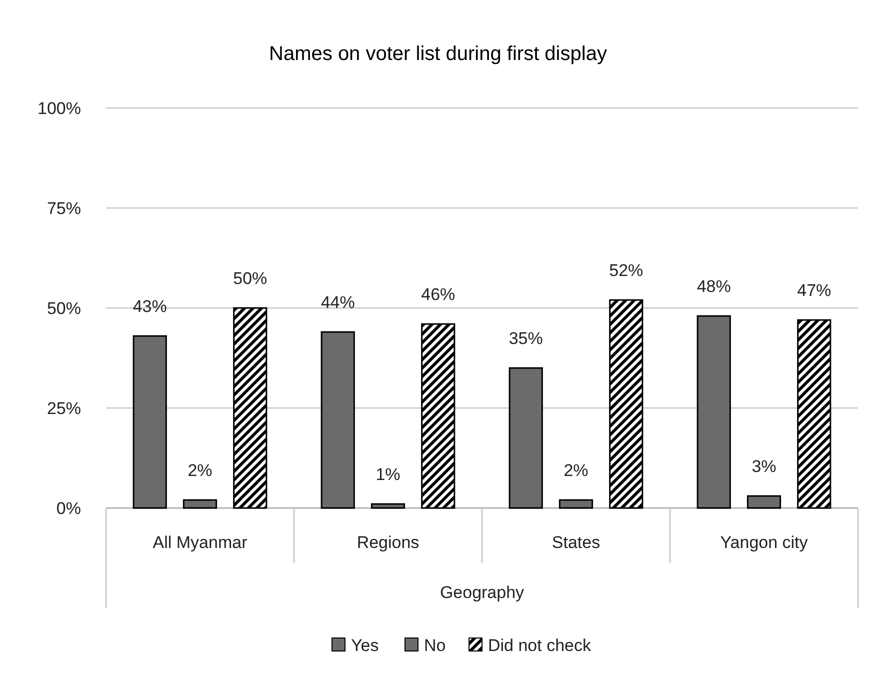 The image size is (876, 678). I want to click on data-label: 3%, so click(764, 466).